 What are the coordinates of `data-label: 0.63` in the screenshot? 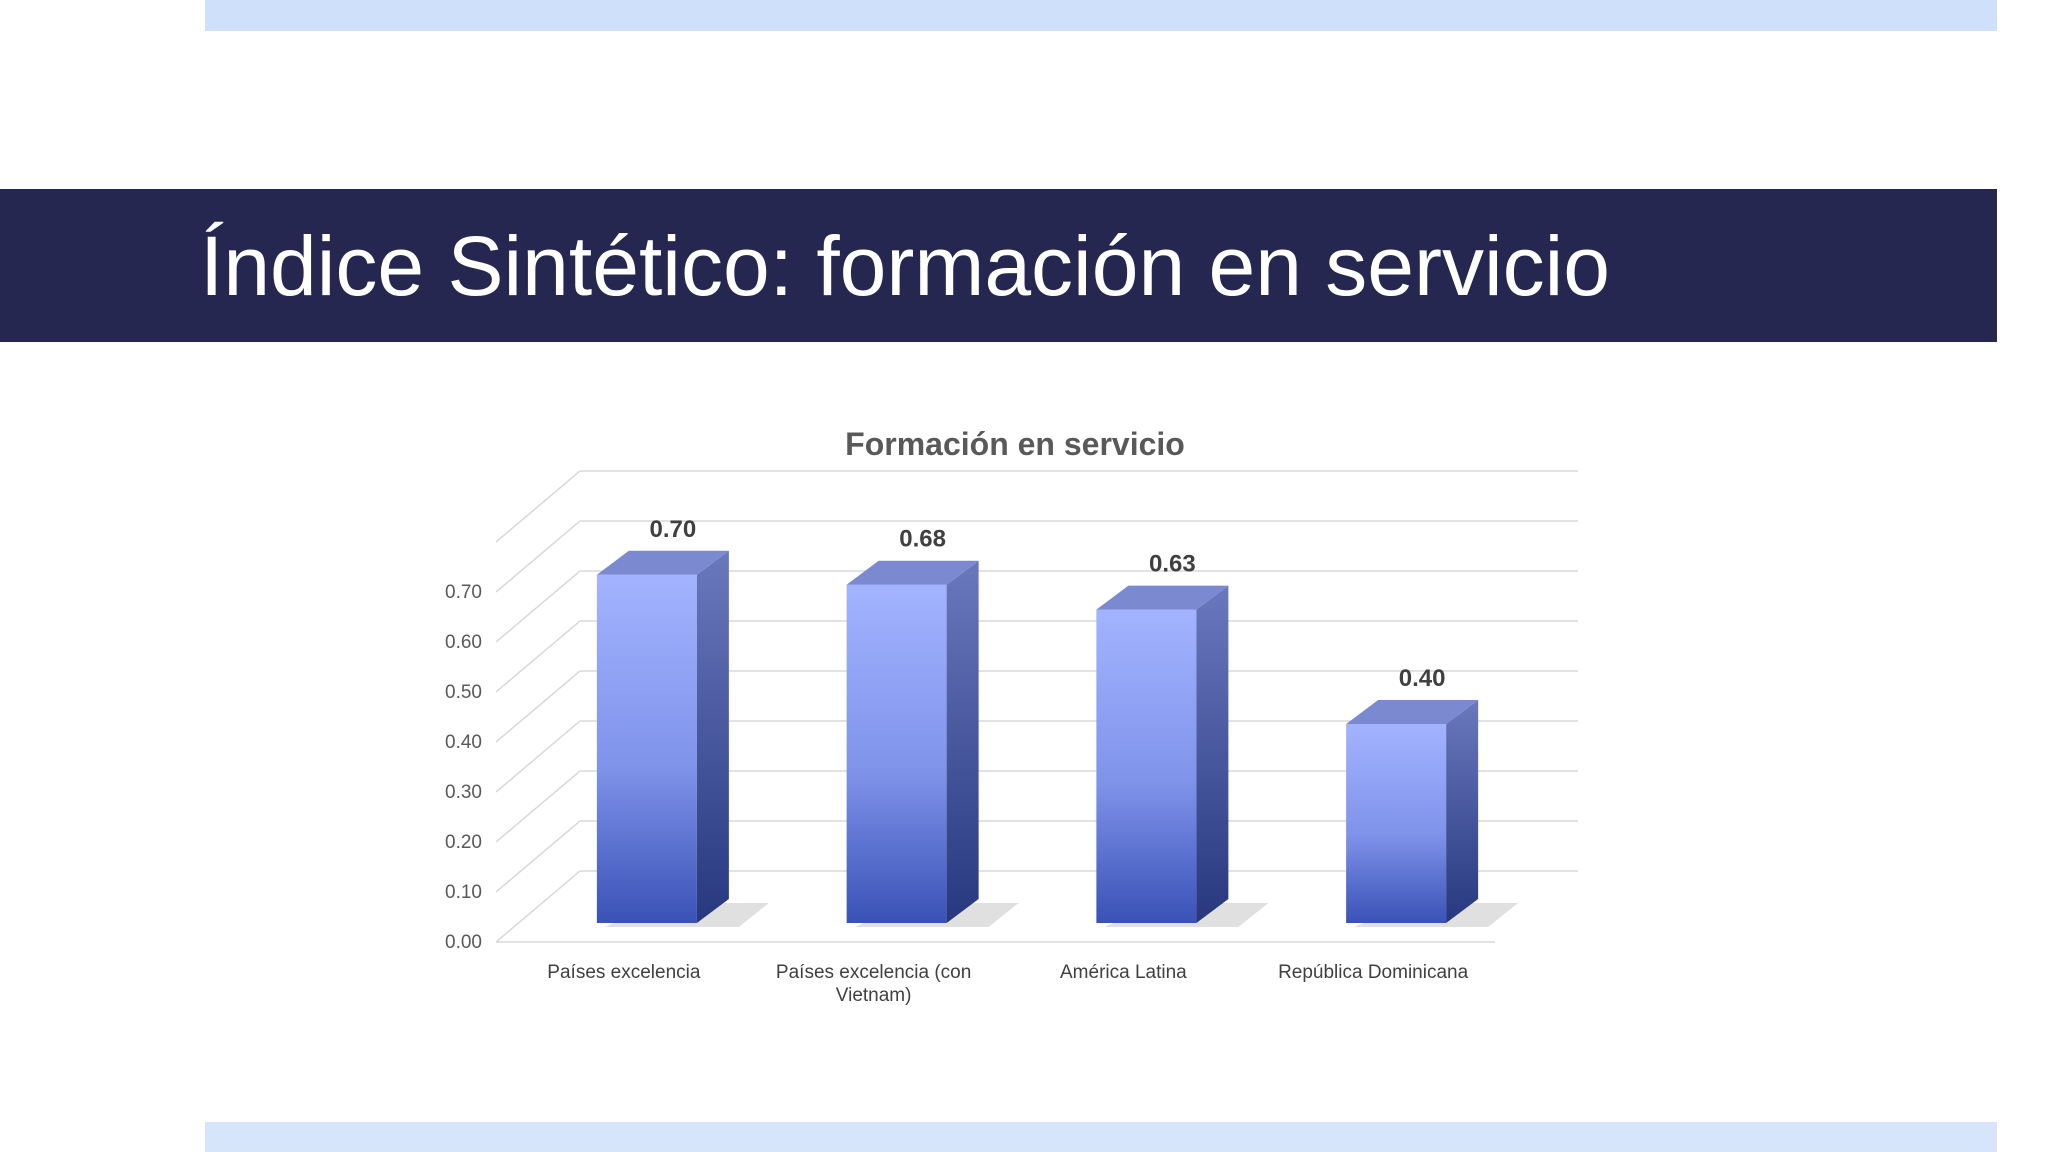 It's located at (1172, 564).